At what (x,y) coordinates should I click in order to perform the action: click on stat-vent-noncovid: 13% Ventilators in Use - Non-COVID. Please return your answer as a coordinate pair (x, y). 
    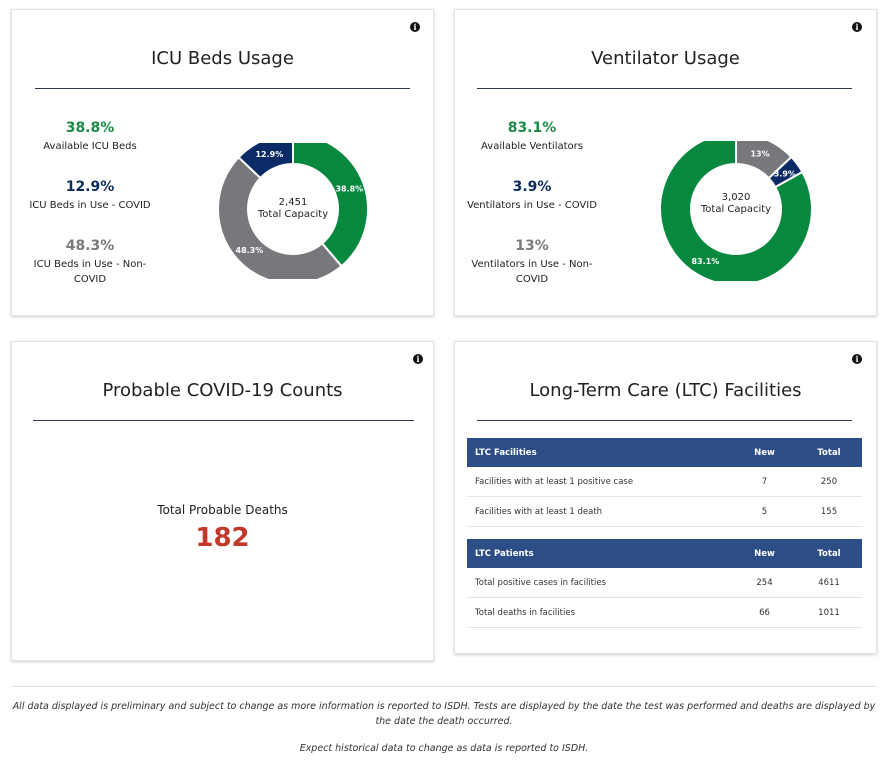
    Looking at the image, I should click on (532, 262).